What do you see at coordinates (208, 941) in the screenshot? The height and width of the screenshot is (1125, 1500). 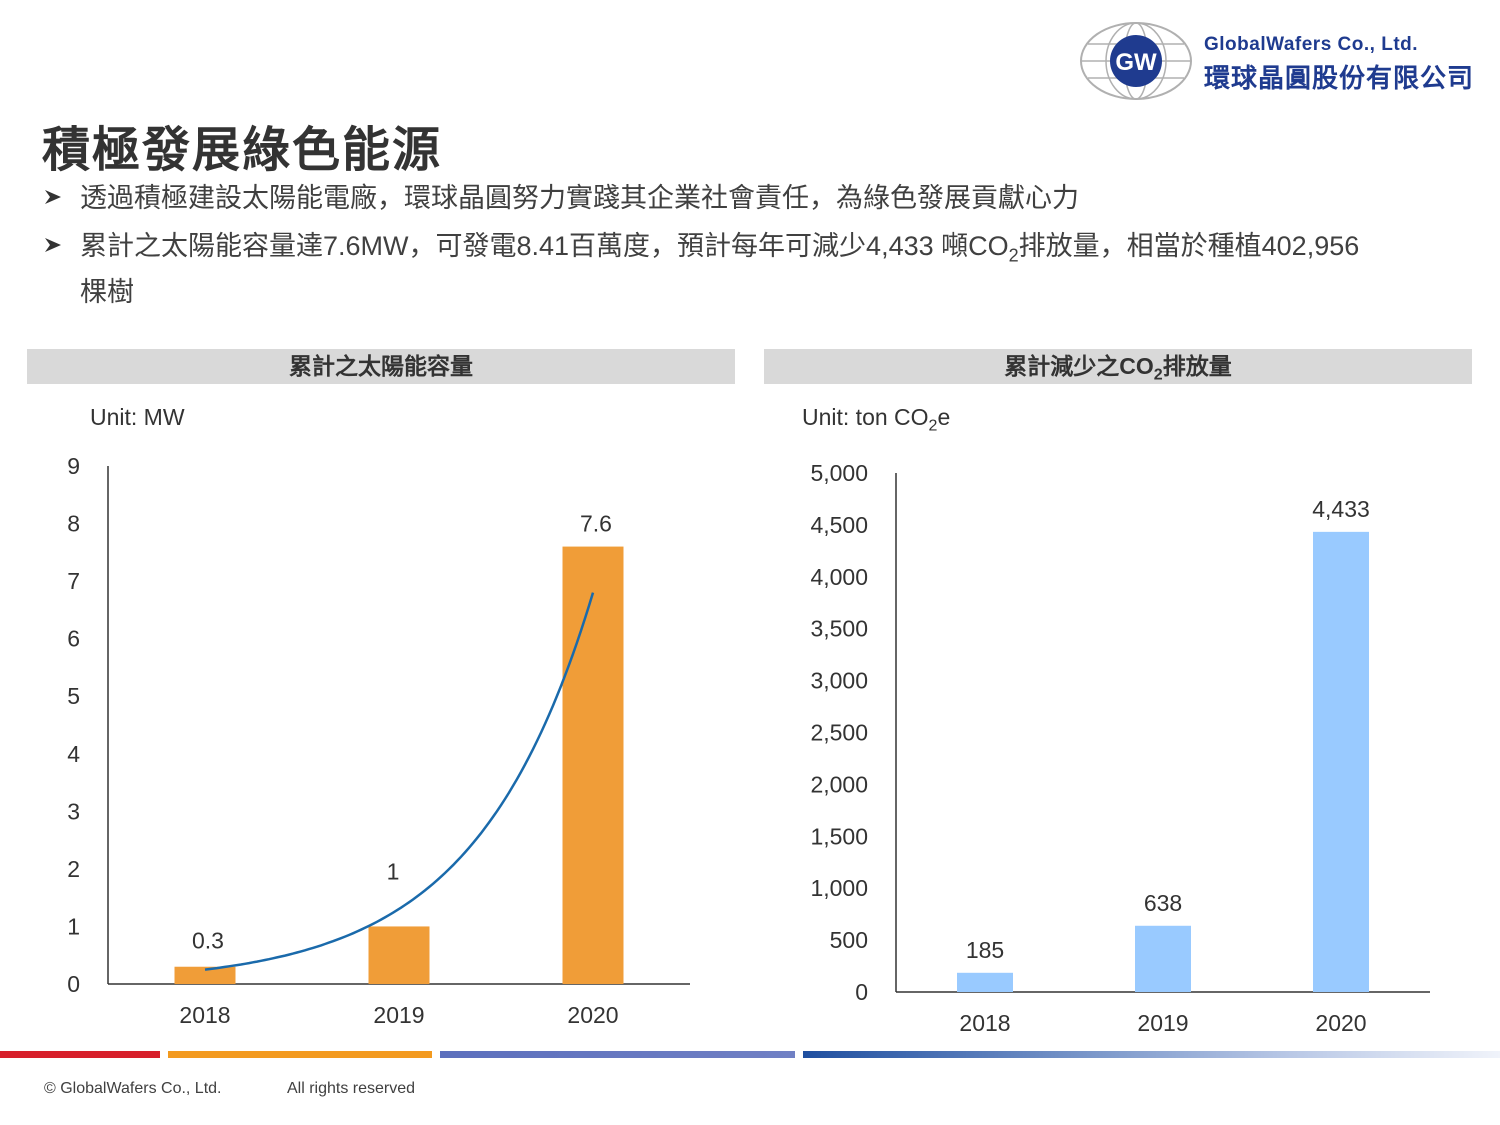 I see `data-label: 0.3` at bounding box center [208, 941].